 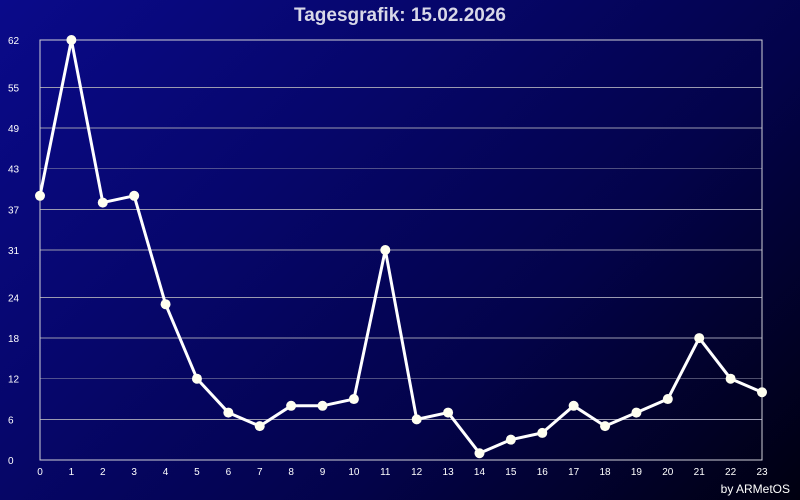 I want to click on x-tick-label: 7, so click(x=260, y=472).